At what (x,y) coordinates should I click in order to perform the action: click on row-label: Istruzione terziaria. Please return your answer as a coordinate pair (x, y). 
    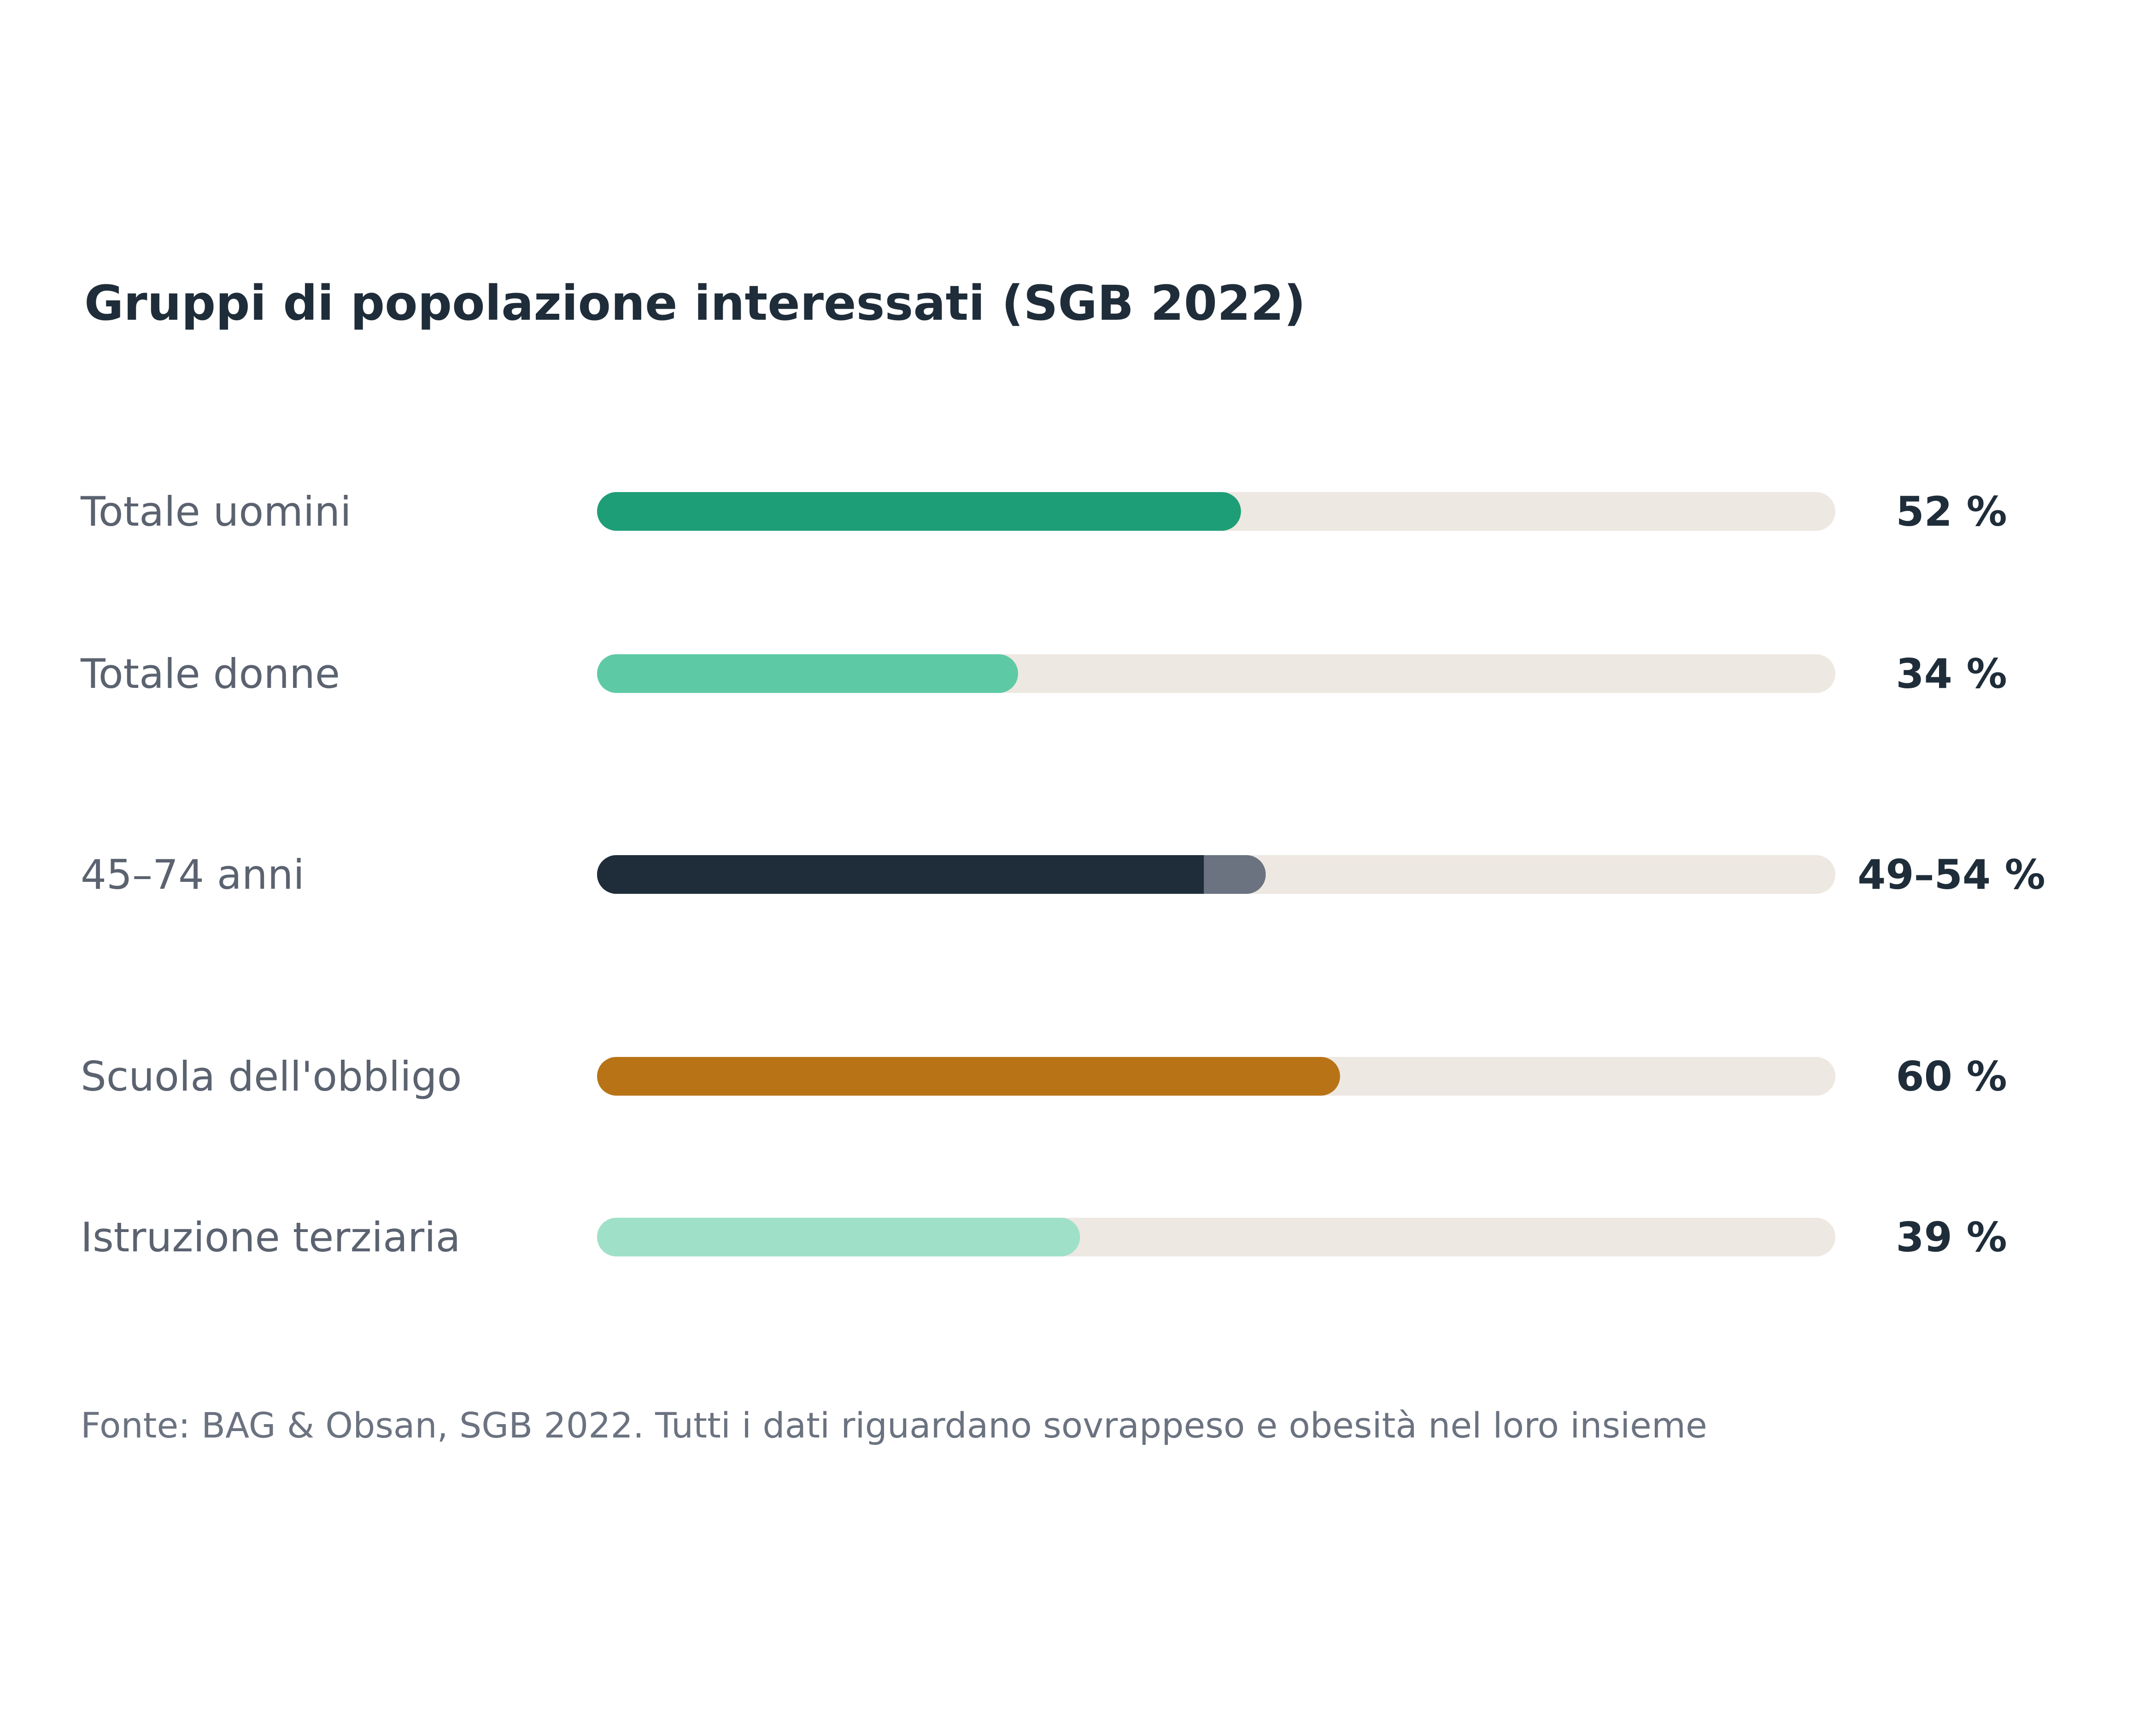
    Looking at the image, I should click on (271, 1237).